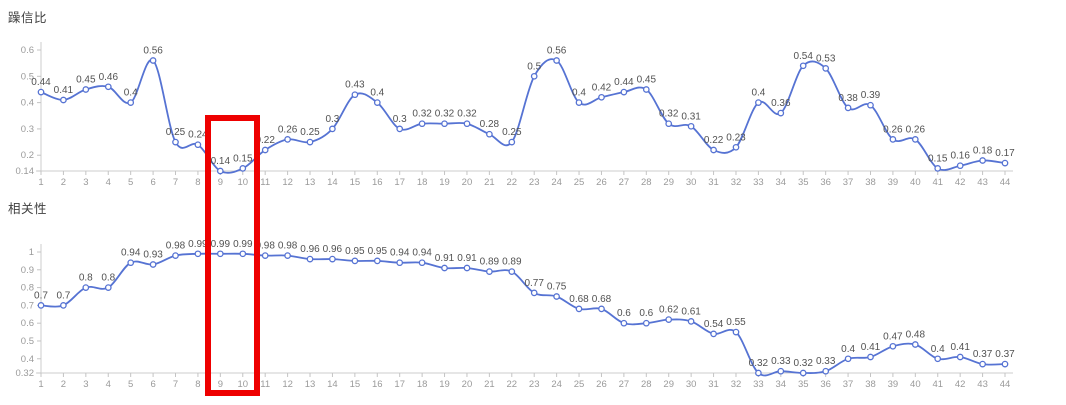  Describe the element at coordinates (152, 384) in the screenshot. I see `x-tick-label: 6` at that location.